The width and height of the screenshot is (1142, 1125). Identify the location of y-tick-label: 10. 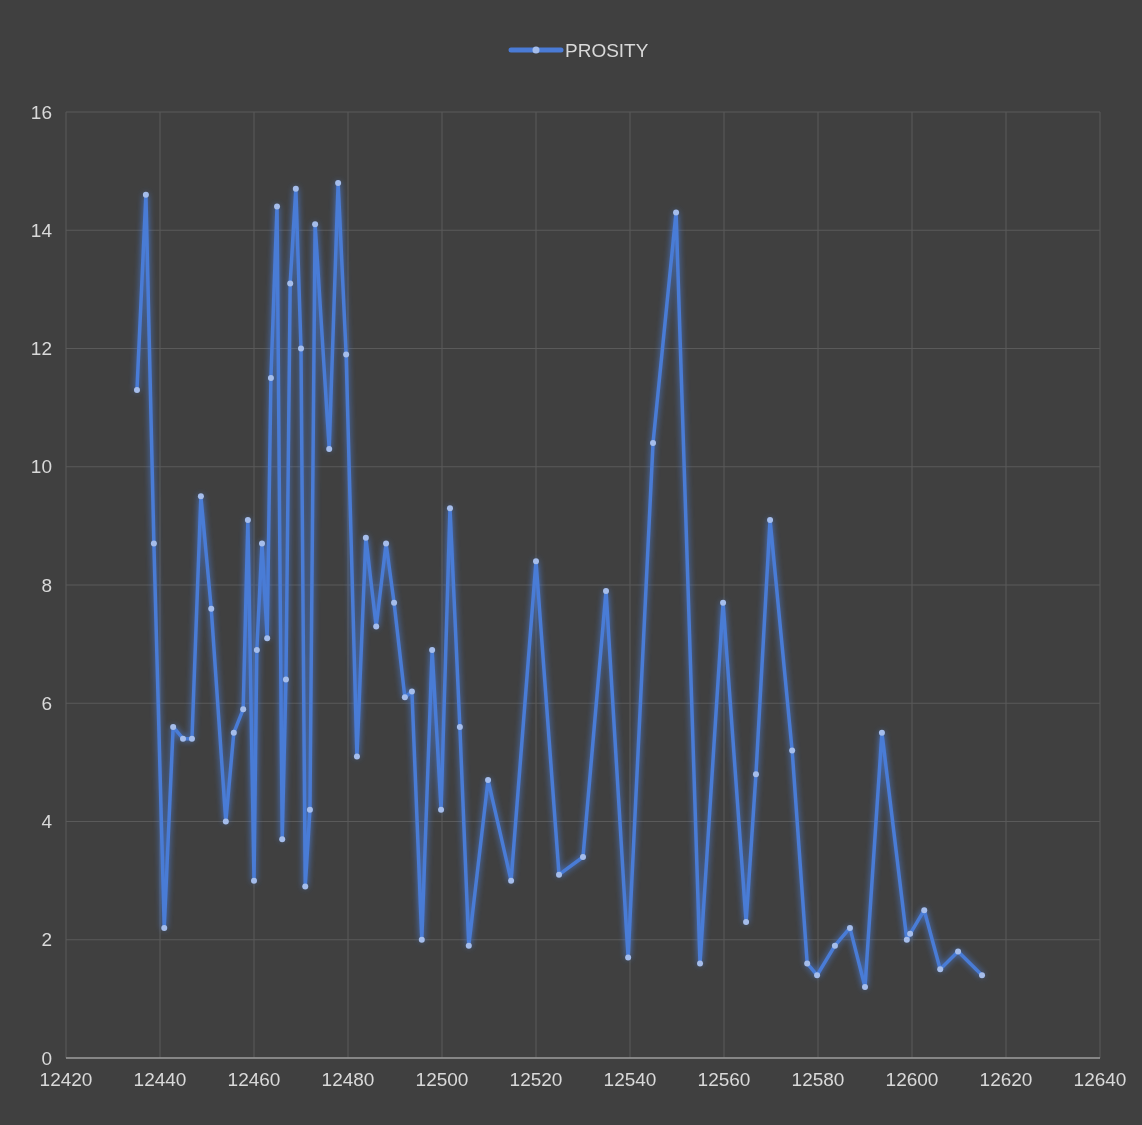
(41, 467).